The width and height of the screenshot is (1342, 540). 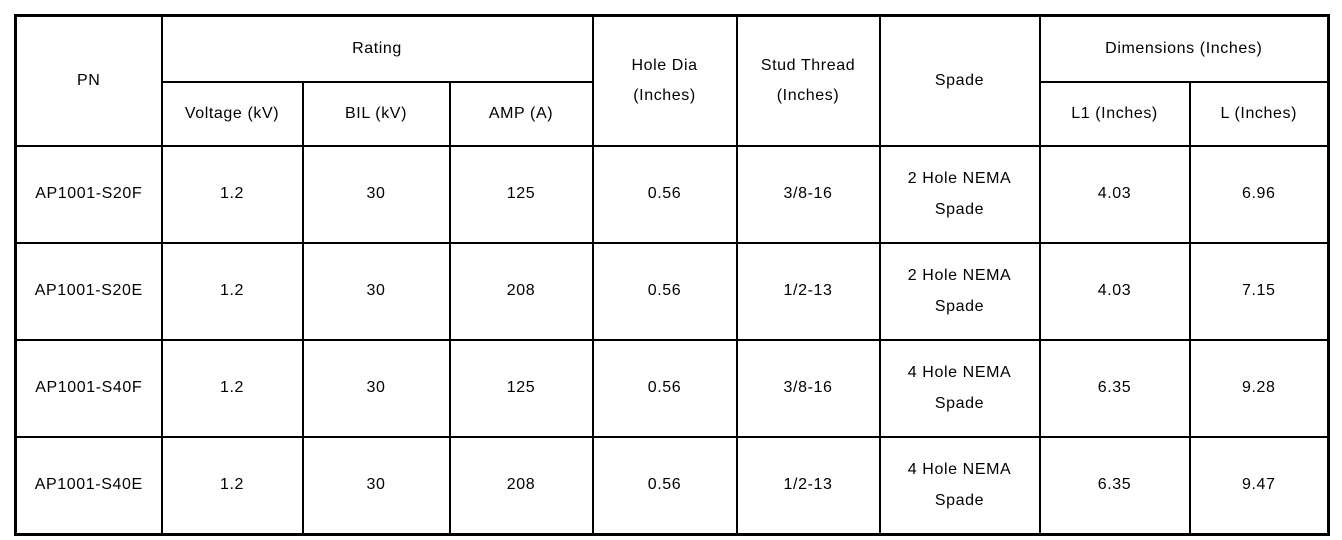 What do you see at coordinates (1259, 388) in the screenshot?
I see `cell-l: 9.28` at bounding box center [1259, 388].